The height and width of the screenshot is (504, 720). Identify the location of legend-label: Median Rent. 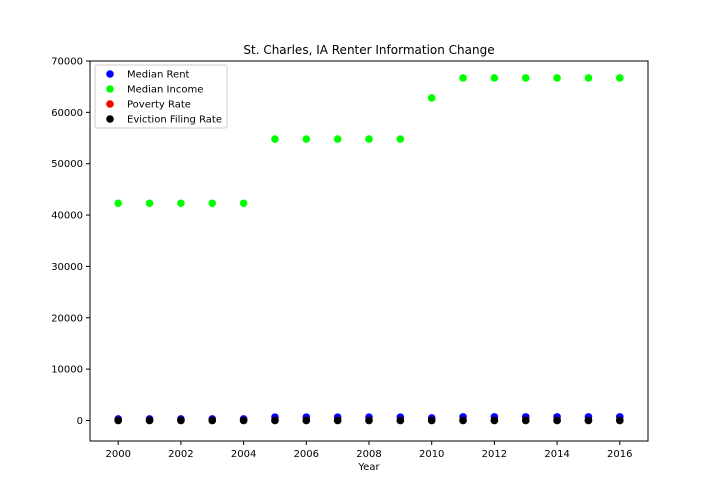
(158, 75).